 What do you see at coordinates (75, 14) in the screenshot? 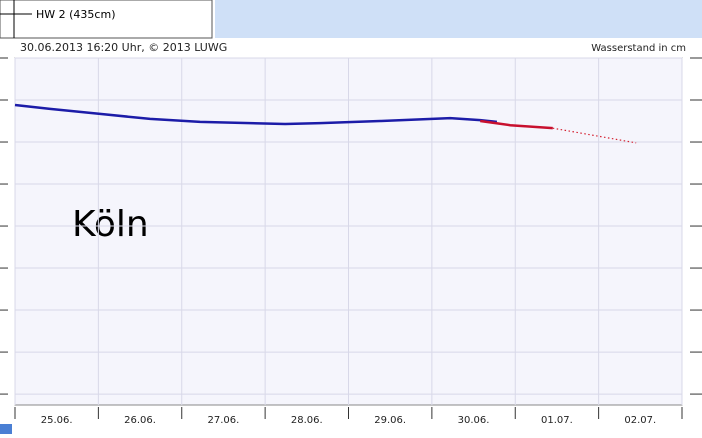
I see `legend-label: HW 2 (435cm)` at bounding box center [75, 14].